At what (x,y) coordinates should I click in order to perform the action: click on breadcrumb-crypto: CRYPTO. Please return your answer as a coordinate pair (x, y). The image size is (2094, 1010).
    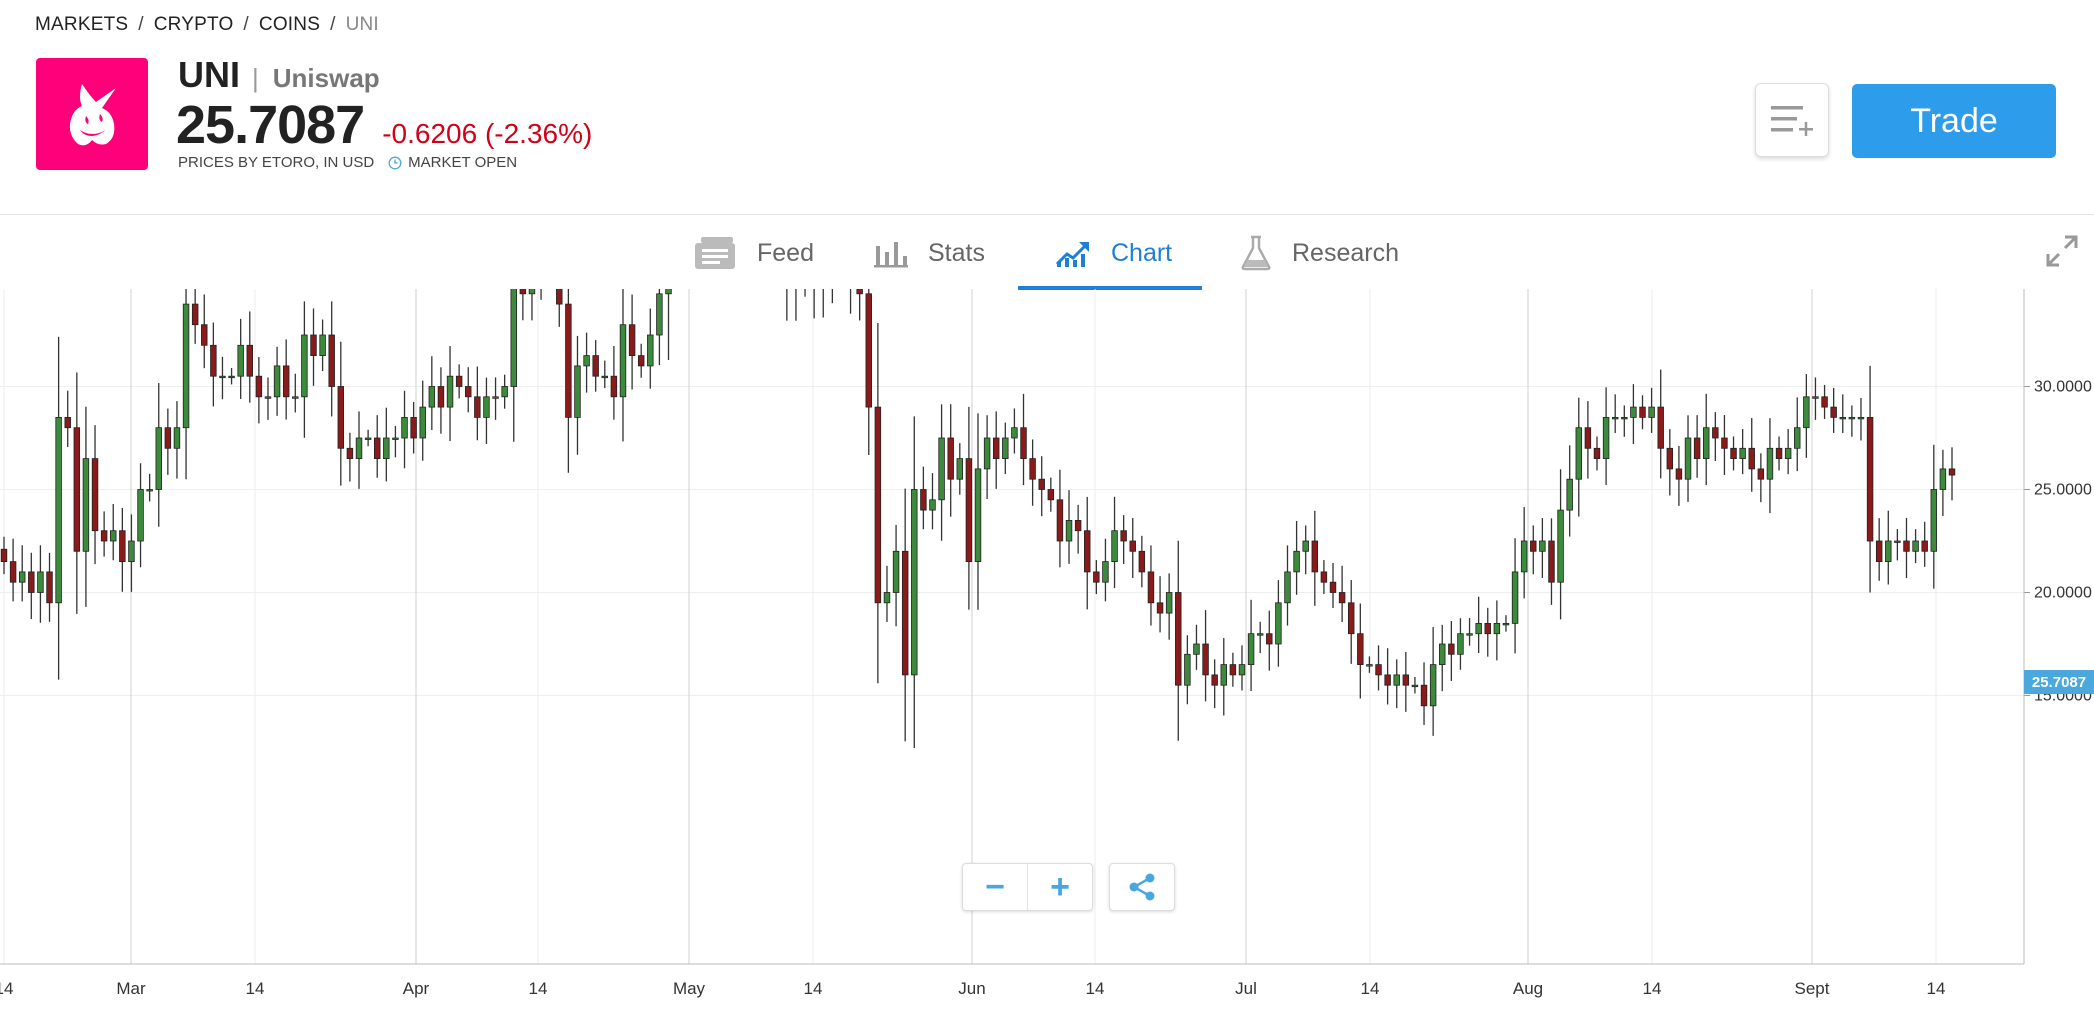
    Looking at the image, I should click on (193, 24).